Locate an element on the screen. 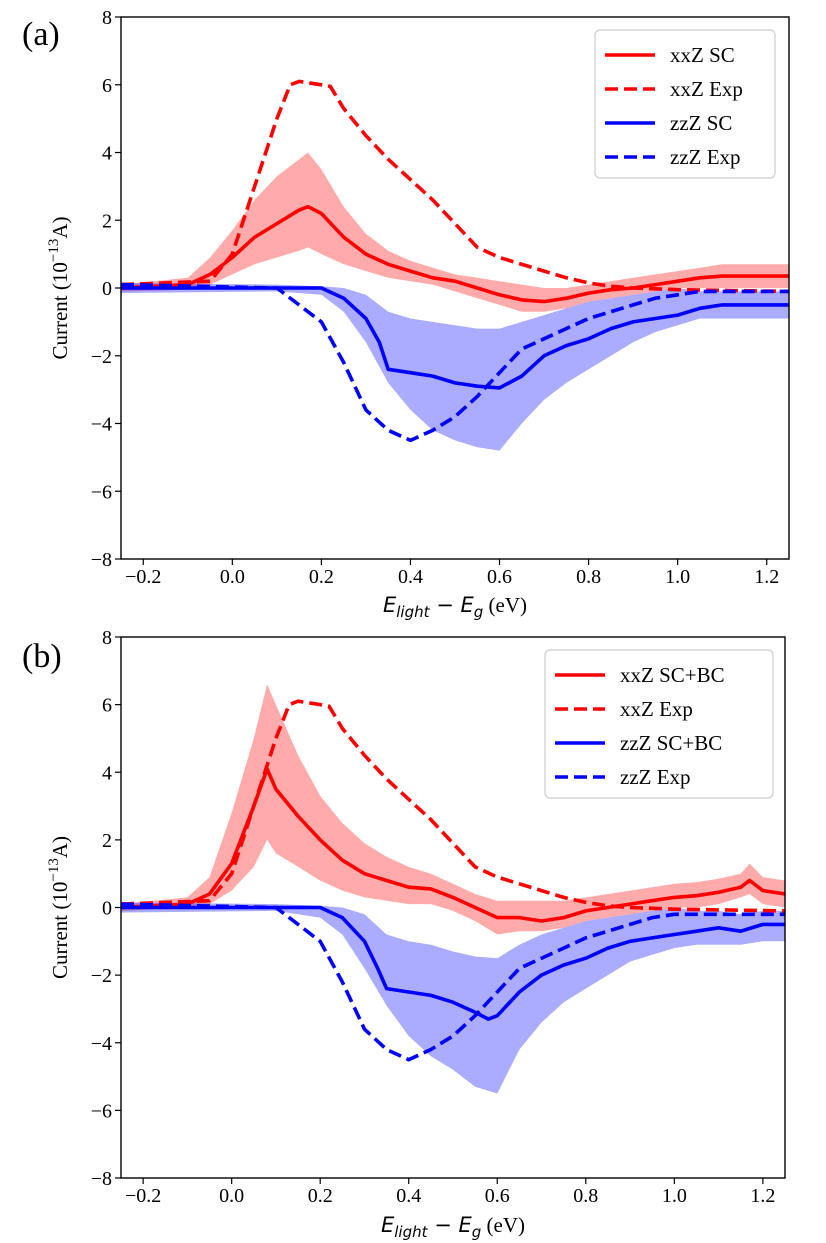 Image resolution: width=826 pixels, height=1243 pixels. xxz-sc-band is located at coordinates (455, 232).